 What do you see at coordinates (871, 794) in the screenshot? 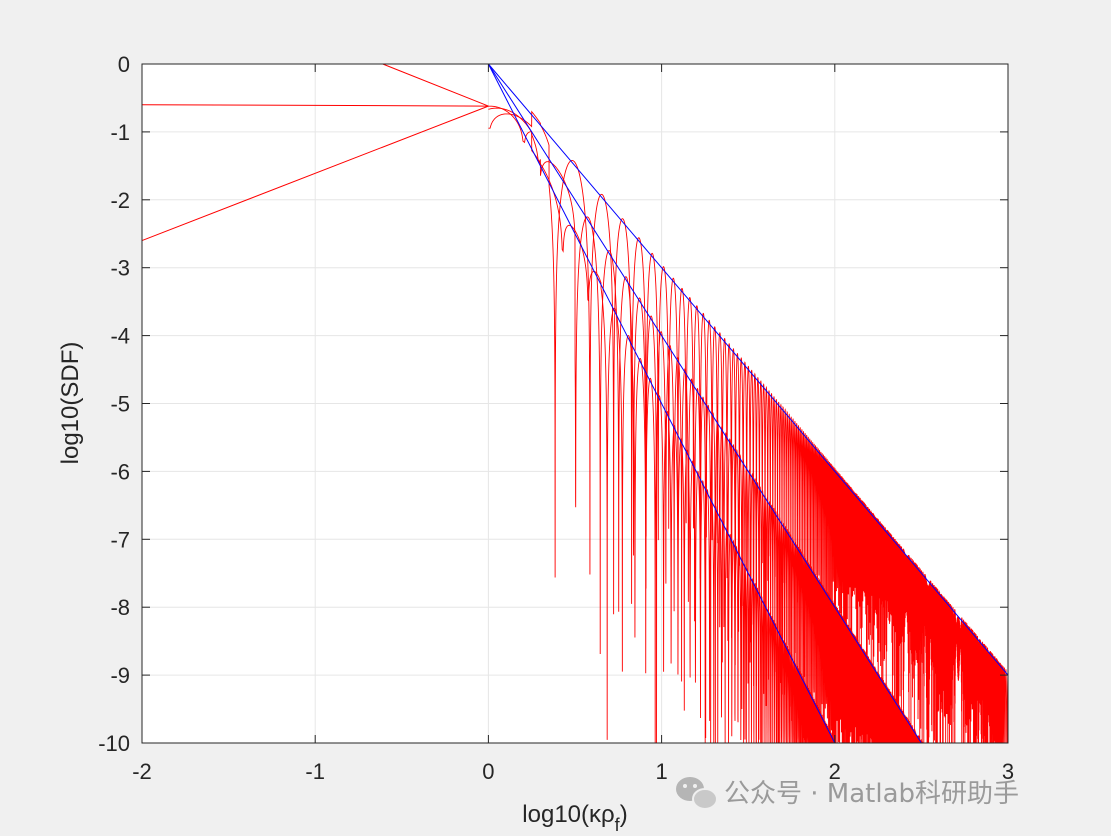
I see `watermark-text: 公众号 · Matlab科研助手` at bounding box center [871, 794].